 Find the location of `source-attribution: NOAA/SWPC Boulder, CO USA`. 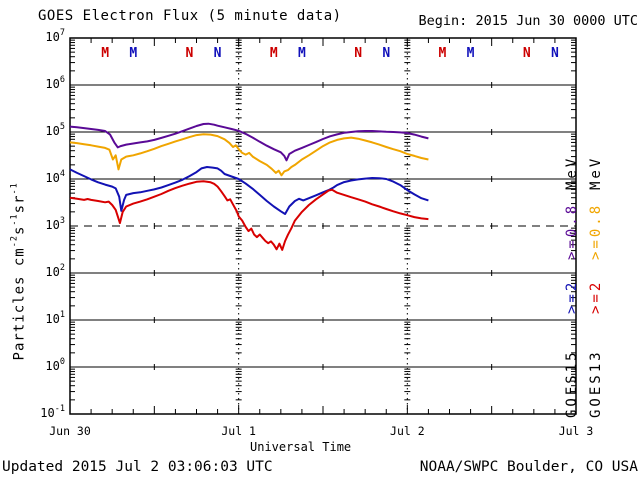

source-attribution: NOAA/SWPC Boulder, CO USA is located at coordinates (528, 467).